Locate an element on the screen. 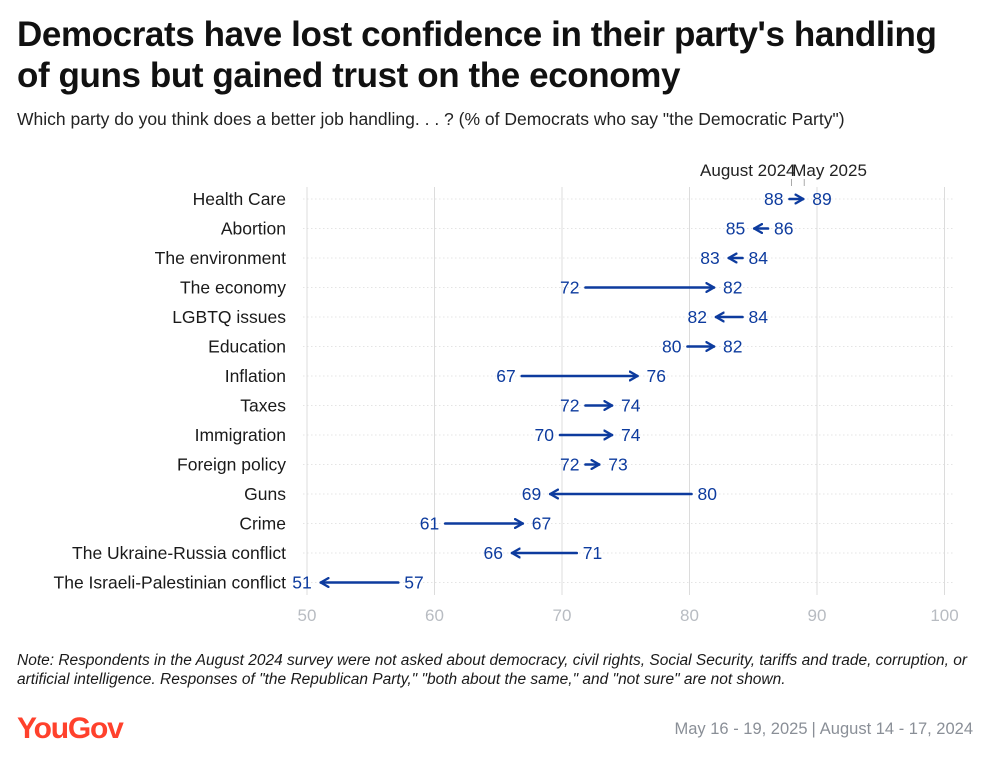  survey-date-may: May 16 - 19, 2025 is located at coordinates (741, 729).